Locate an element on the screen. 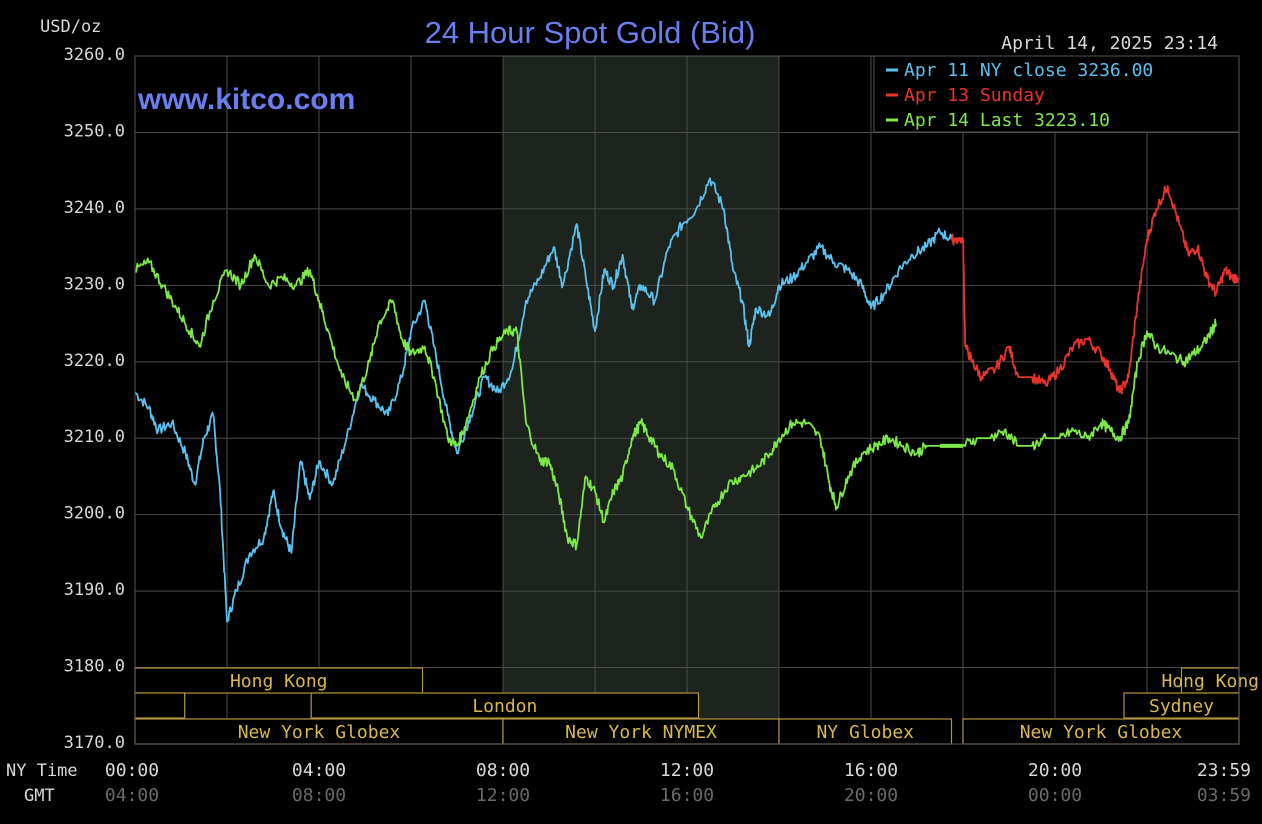 The image size is (1262, 824). x-tick-label-gmt: 20:00 is located at coordinates (871, 795).